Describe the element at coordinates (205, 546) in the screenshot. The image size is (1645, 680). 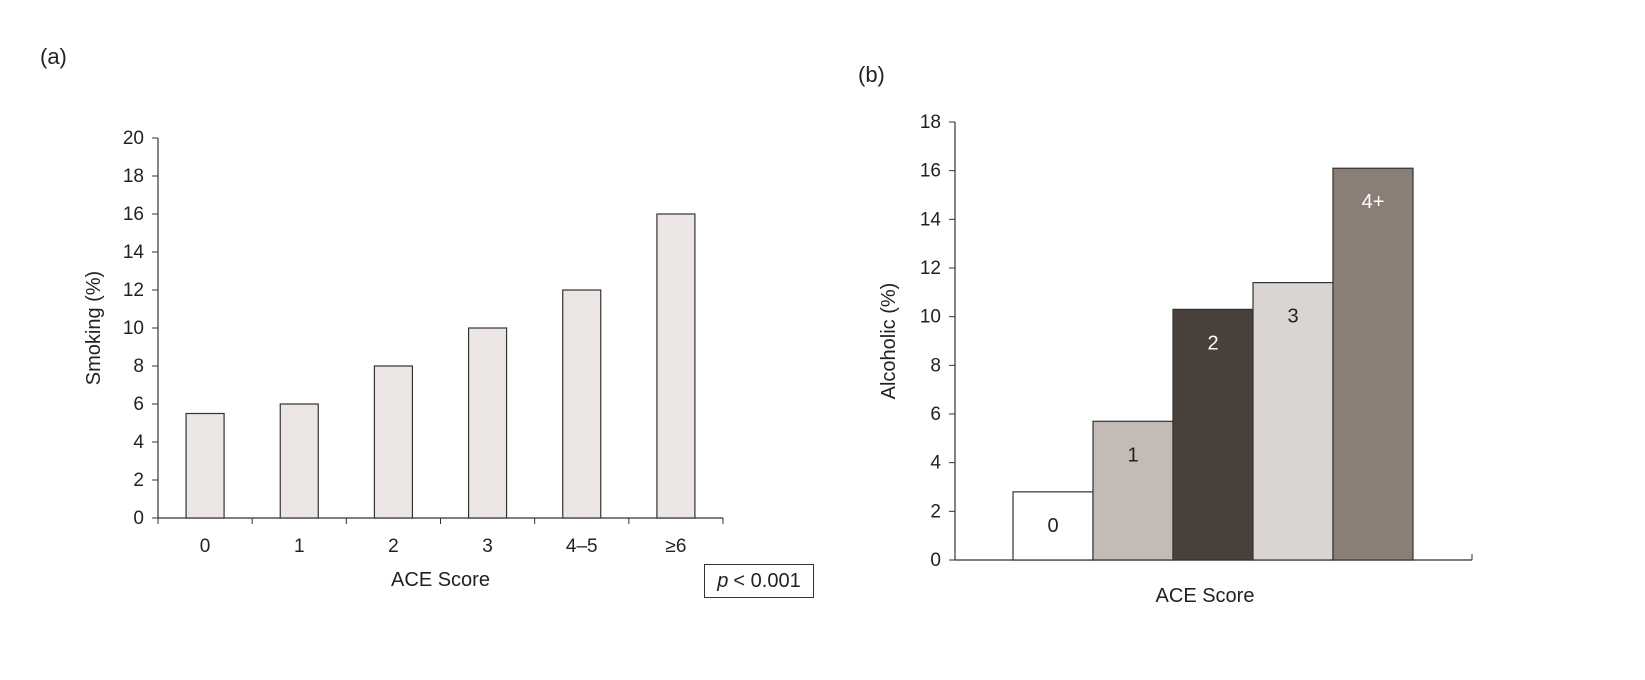
I see `a-x-tick-label: 0` at that location.